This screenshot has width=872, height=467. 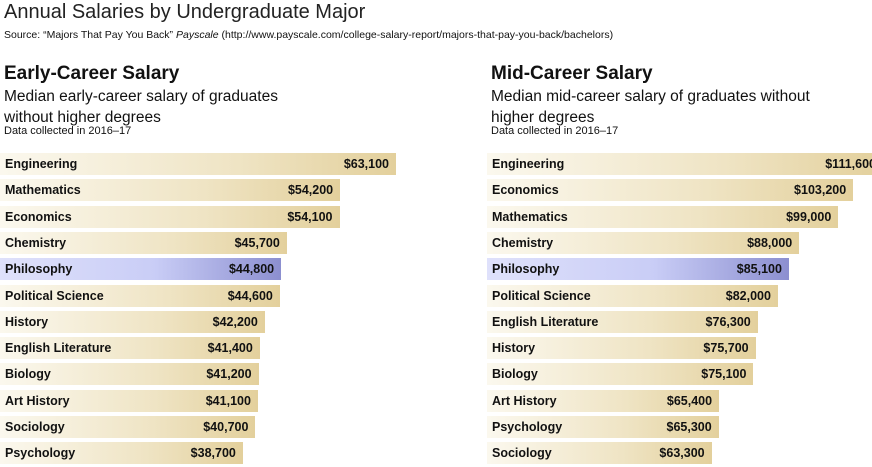 What do you see at coordinates (140, 295) in the screenshot?
I see `early-bar-political-science: Political Science $44,600` at bounding box center [140, 295].